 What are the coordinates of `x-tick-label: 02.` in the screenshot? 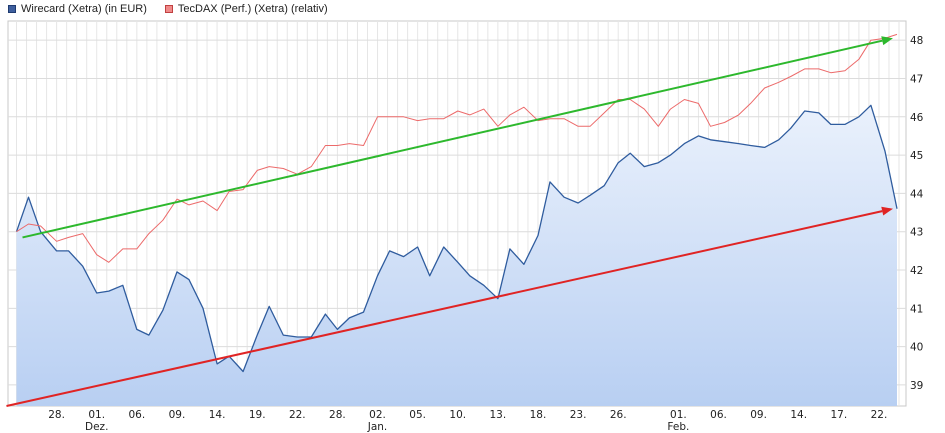 It's located at (377, 415).